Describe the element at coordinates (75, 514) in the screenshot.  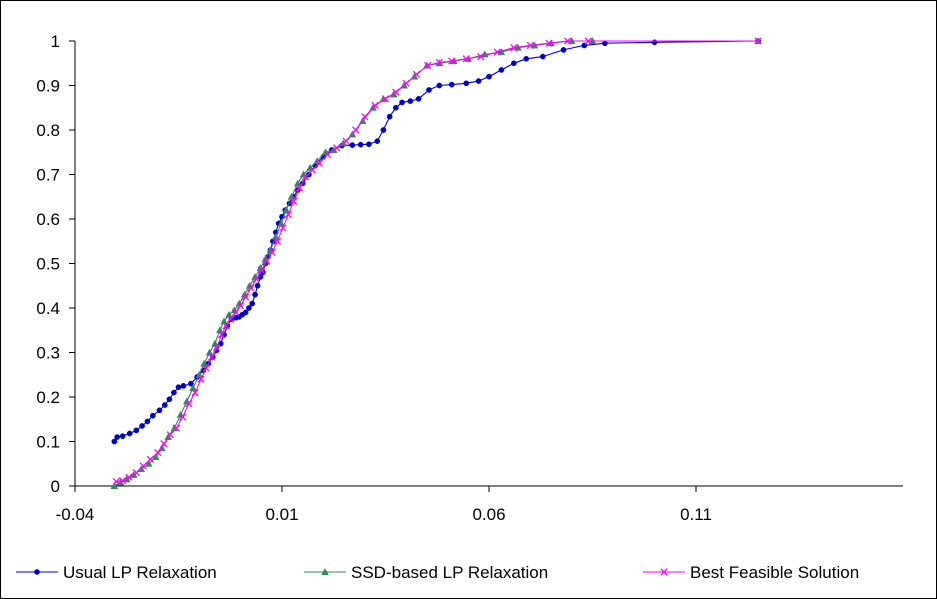
I see `x-tick-label: -0.04` at that location.